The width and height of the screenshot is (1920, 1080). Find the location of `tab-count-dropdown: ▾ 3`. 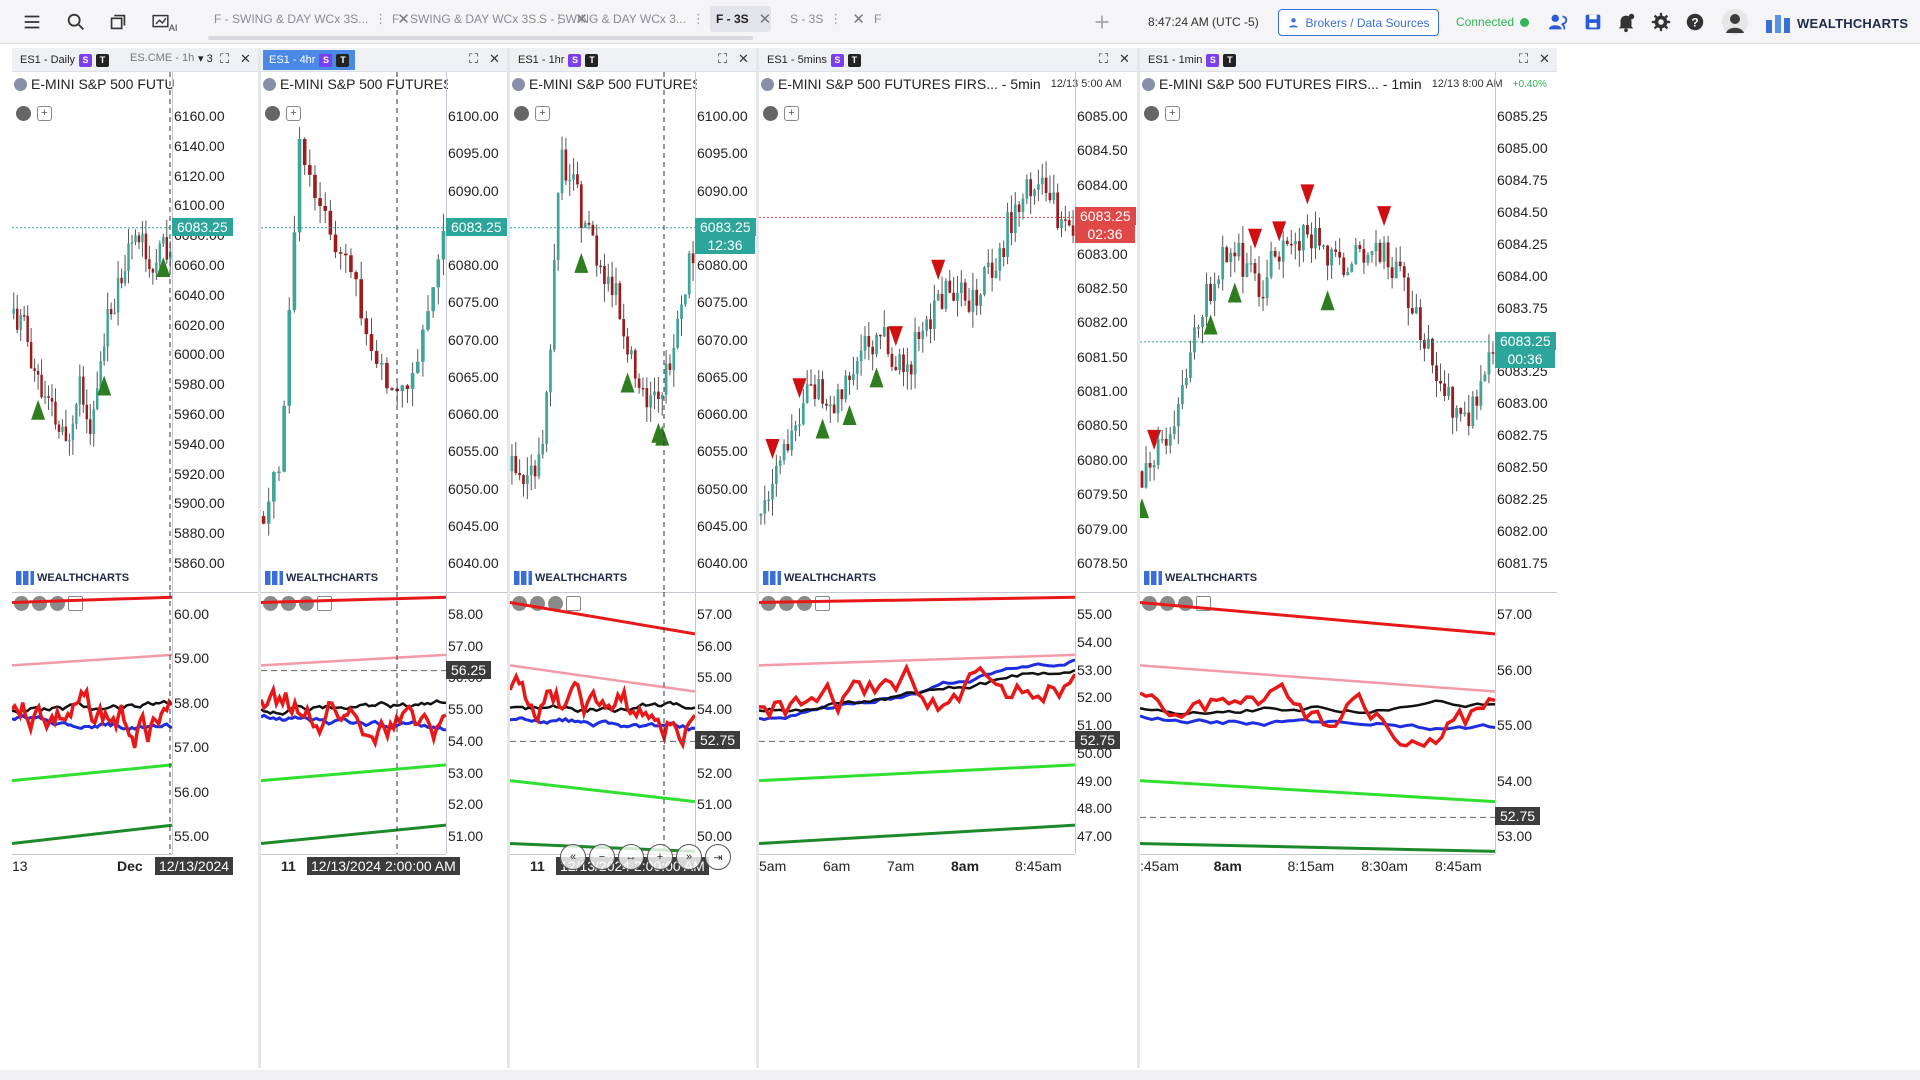

tab-count-dropdown: ▾ 3 is located at coordinates (205, 59).